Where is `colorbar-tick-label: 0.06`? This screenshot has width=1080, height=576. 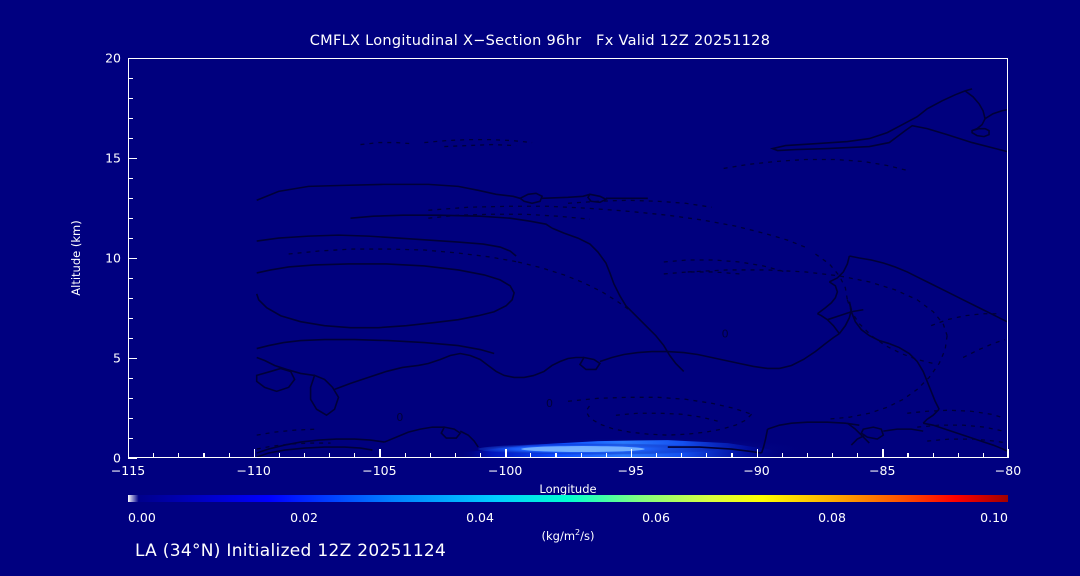 colorbar-tick-label: 0.06 is located at coordinates (656, 517).